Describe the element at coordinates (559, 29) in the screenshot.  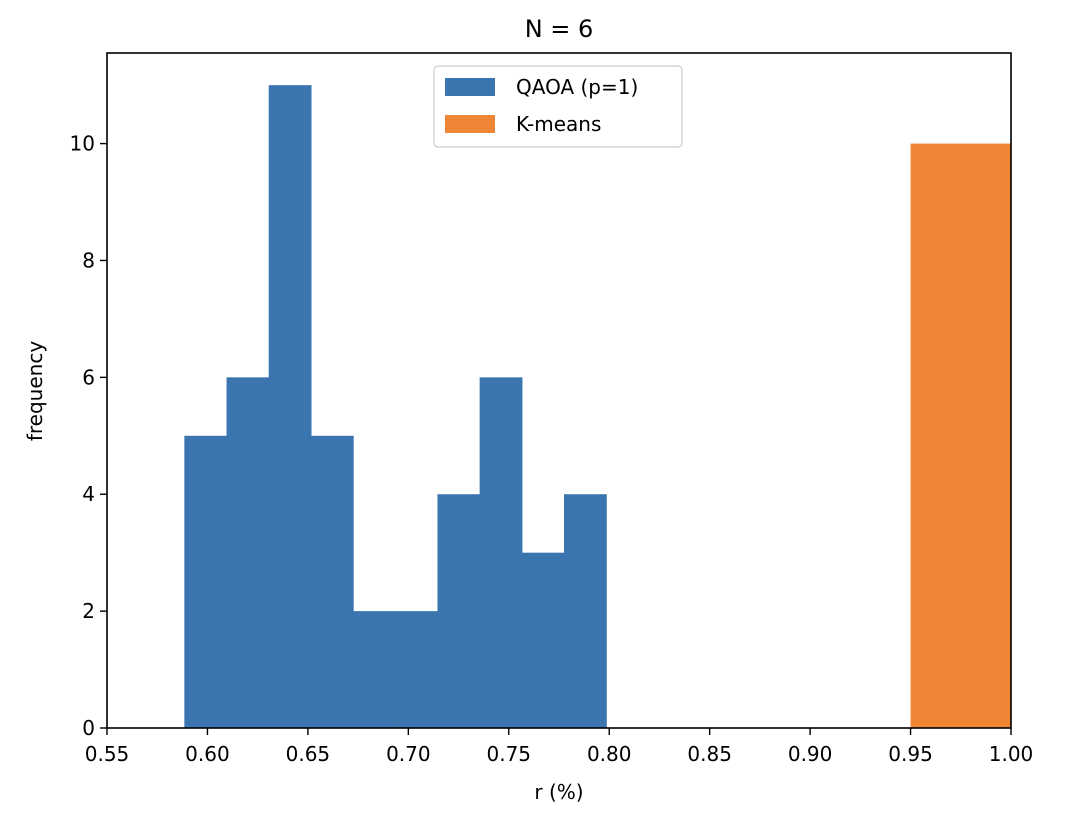
I see `chart-title: N = 6` at that location.